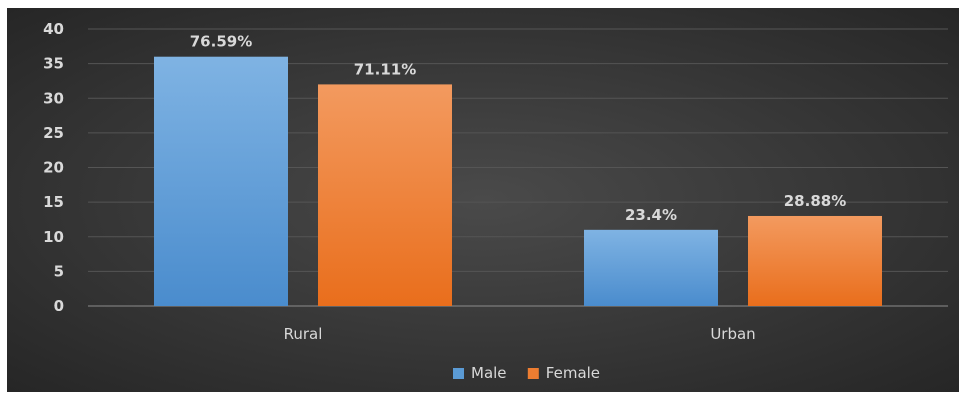 Image resolution: width=966 pixels, height=396 pixels. Describe the element at coordinates (526, 373) in the screenshot. I see `legend: Male Female` at that location.